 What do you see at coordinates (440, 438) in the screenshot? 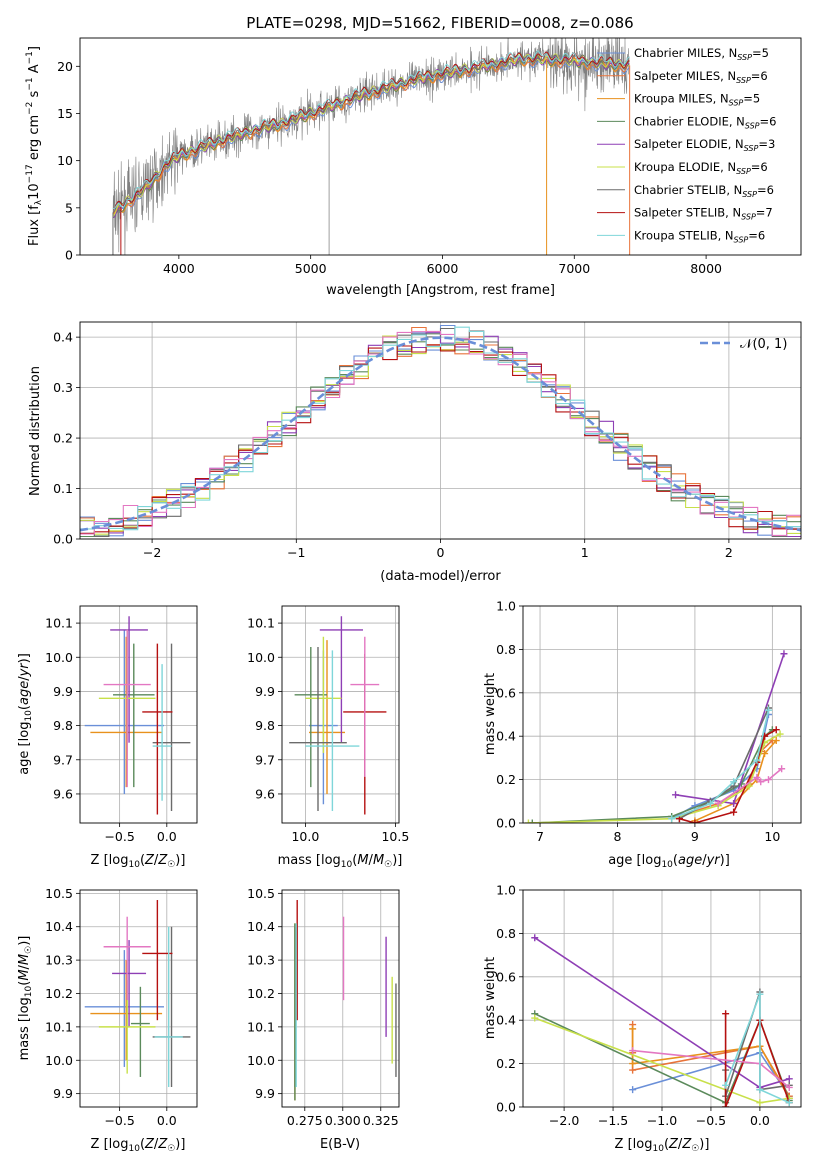
I see `histogram-step` at bounding box center [440, 438].